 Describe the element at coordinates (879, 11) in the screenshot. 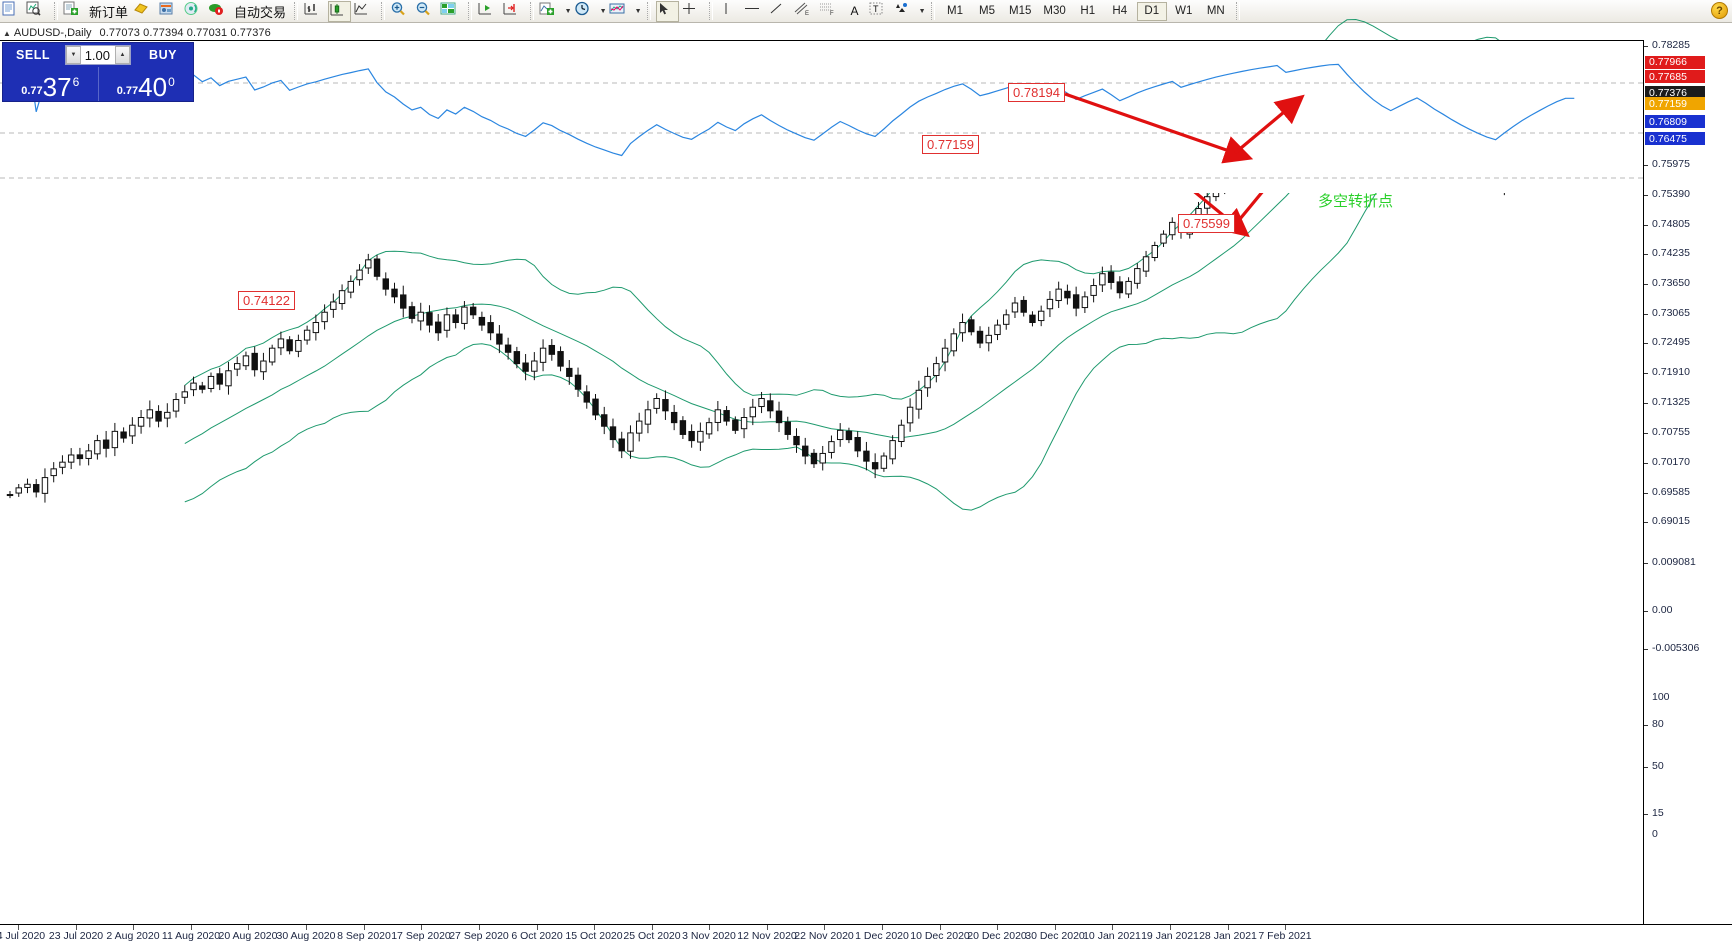

I see `text-label-icon: T` at that location.